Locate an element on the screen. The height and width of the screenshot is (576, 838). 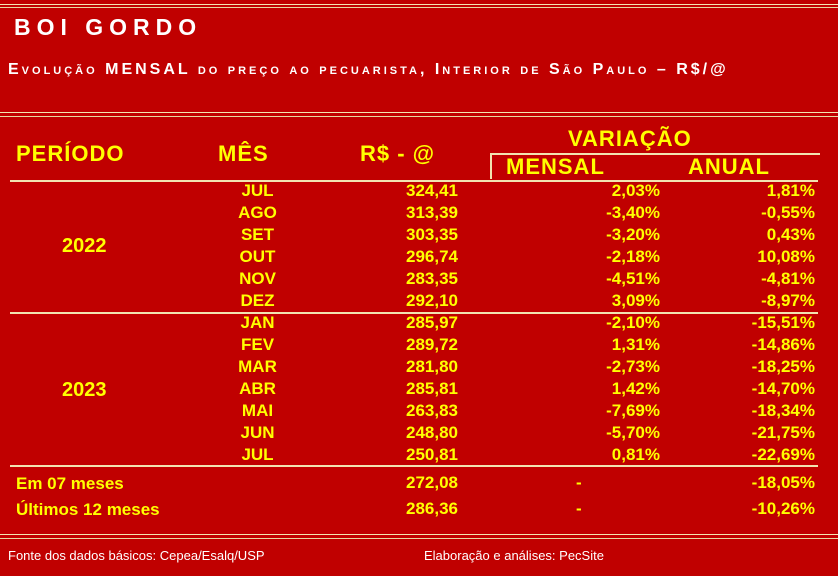
month-cell: JUN is located at coordinates (257, 432).